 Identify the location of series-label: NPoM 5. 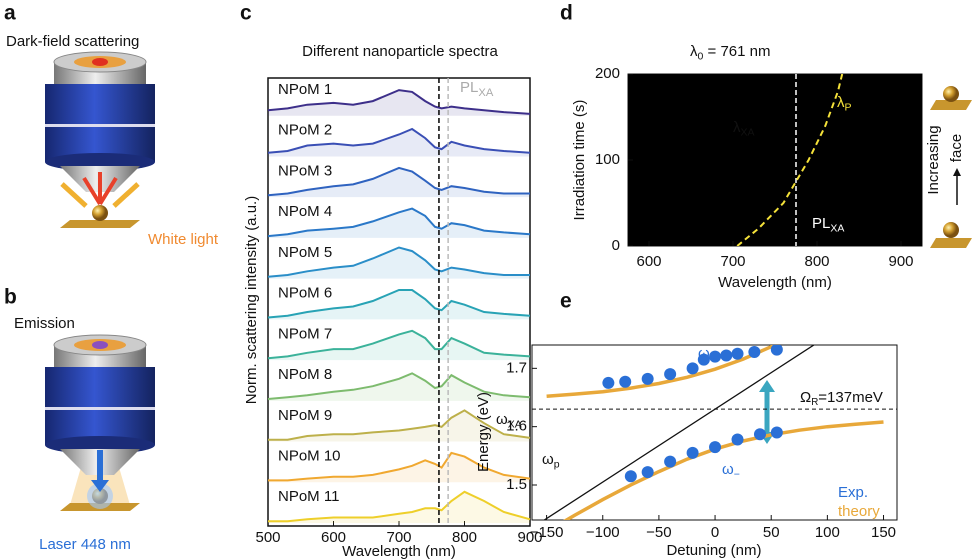
(305, 252).